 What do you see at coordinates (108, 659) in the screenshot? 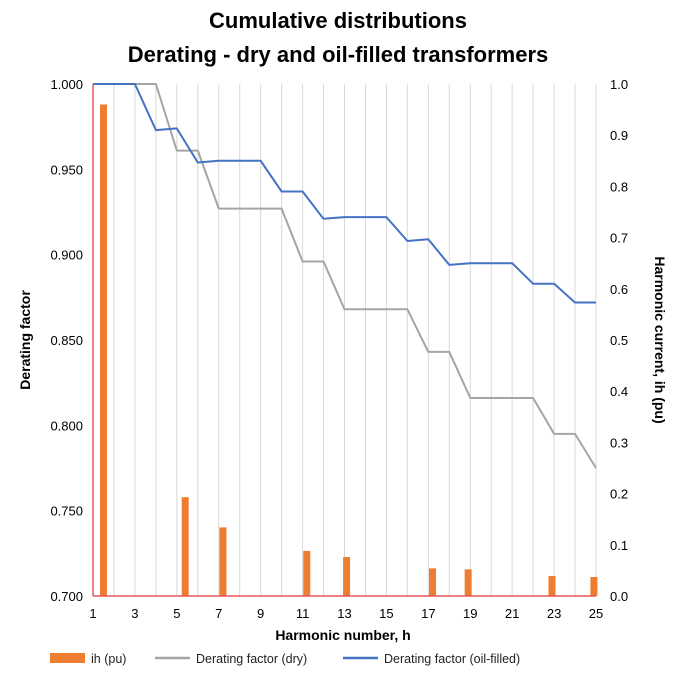
I see `legend-label-ih: ih (pu)` at bounding box center [108, 659].